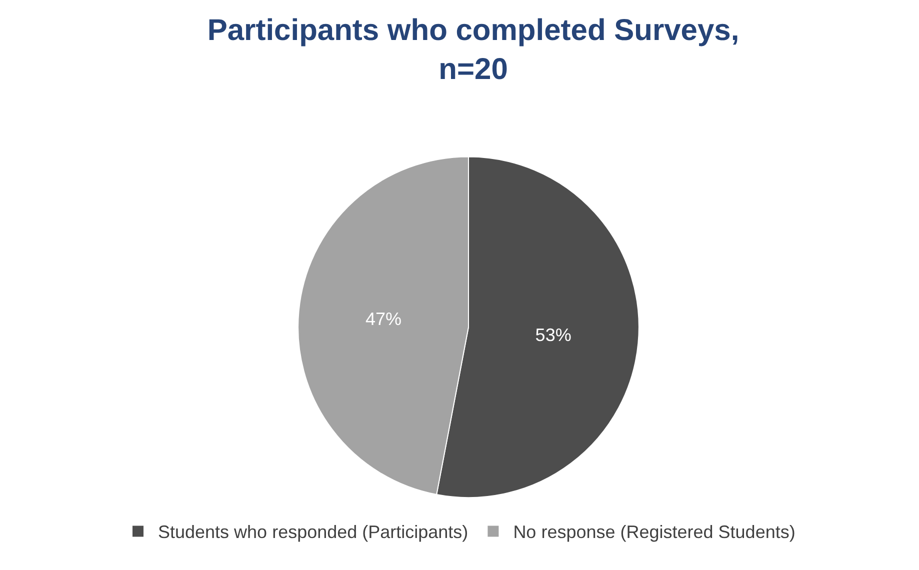 This screenshot has width=919, height=570. Describe the element at coordinates (654, 532) in the screenshot. I see `legend-label: No response (Registered Students)` at that location.